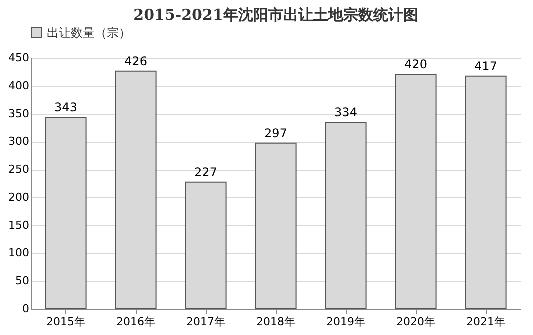 This screenshot has height=335, width=533. What do you see at coordinates (346, 322) in the screenshot?
I see `x-tick-label: 2019年` at bounding box center [346, 322].